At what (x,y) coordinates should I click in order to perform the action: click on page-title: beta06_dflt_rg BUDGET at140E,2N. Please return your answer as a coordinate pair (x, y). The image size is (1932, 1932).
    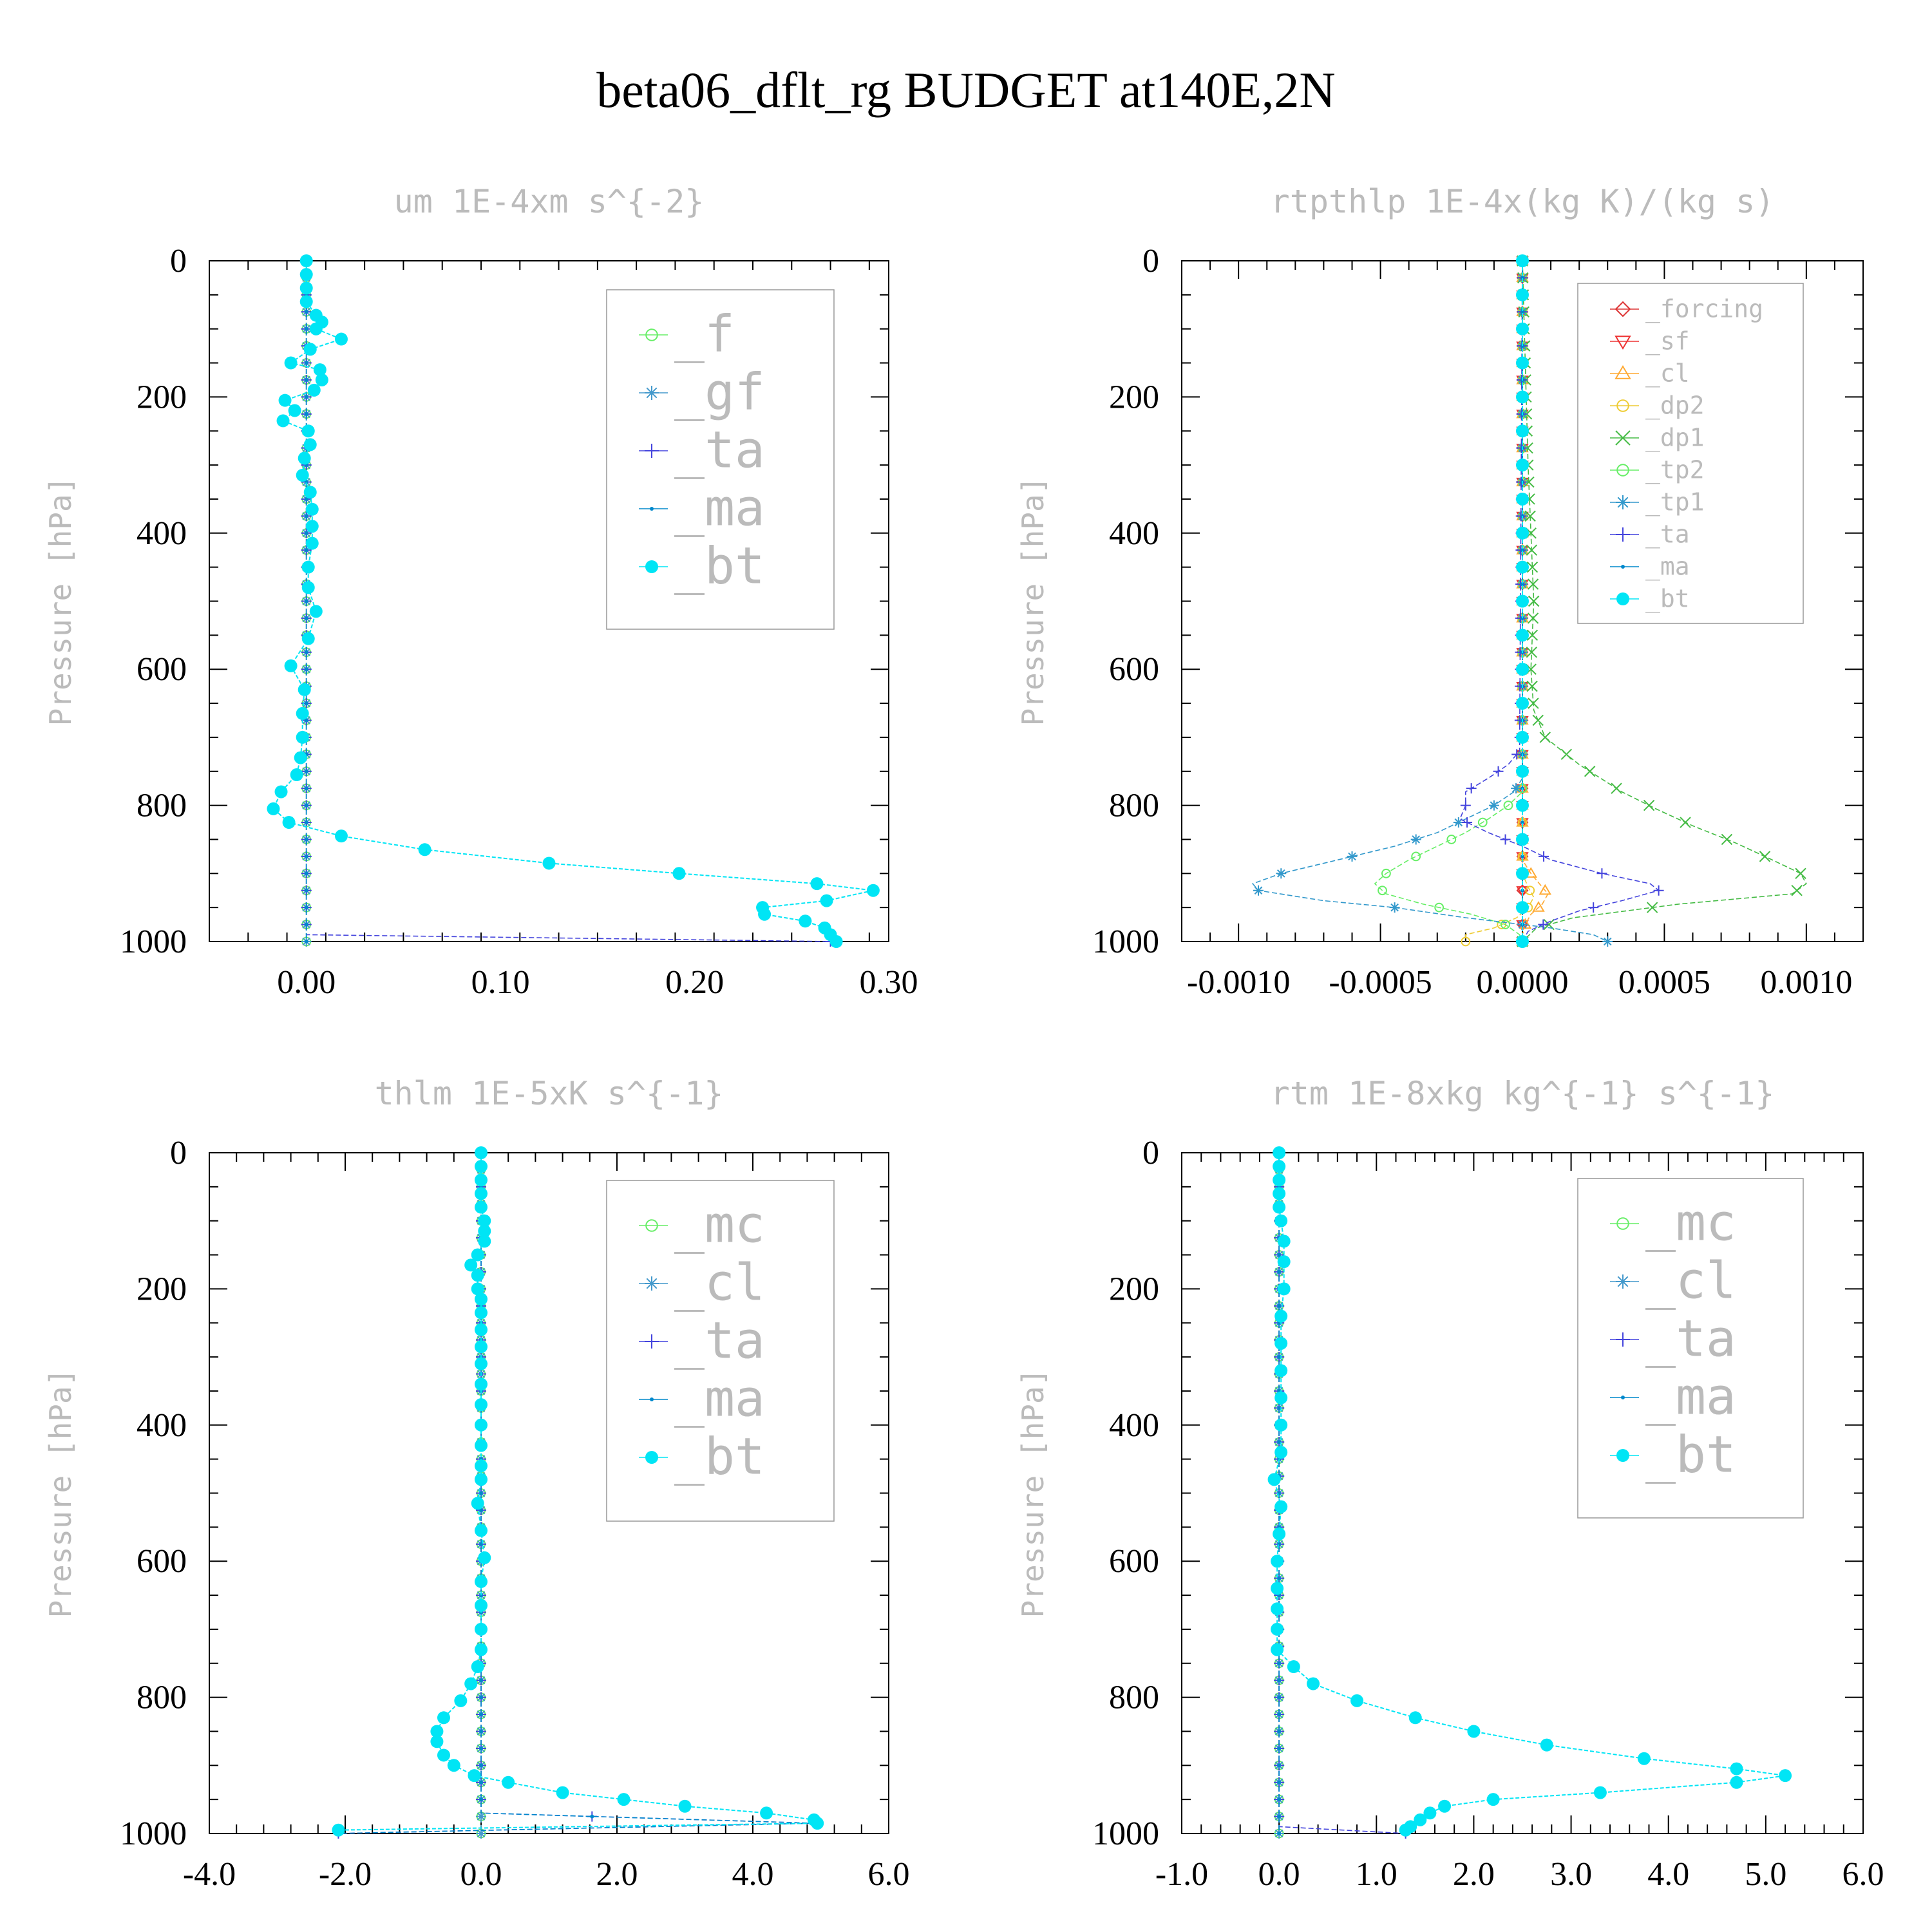
    Looking at the image, I should click on (966, 90).